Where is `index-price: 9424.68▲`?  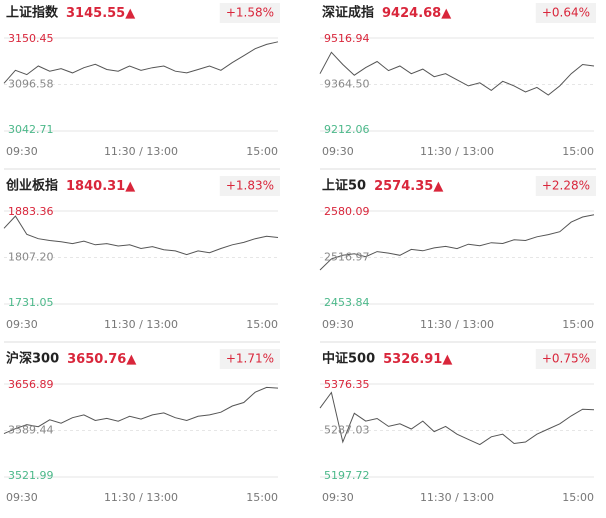
index-price: 9424.68▲ is located at coordinates (416, 13).